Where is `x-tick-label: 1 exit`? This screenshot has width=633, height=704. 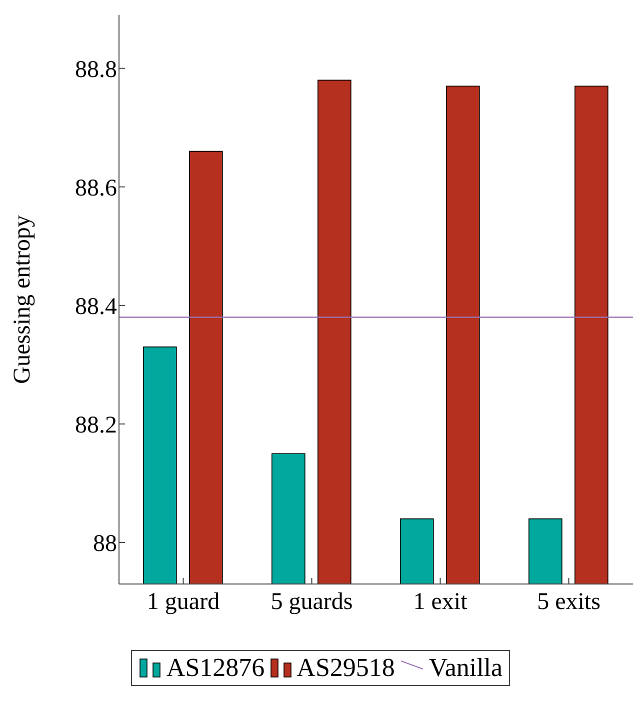 x-tick-label: 1 exit is located at coordinates (440, 602).